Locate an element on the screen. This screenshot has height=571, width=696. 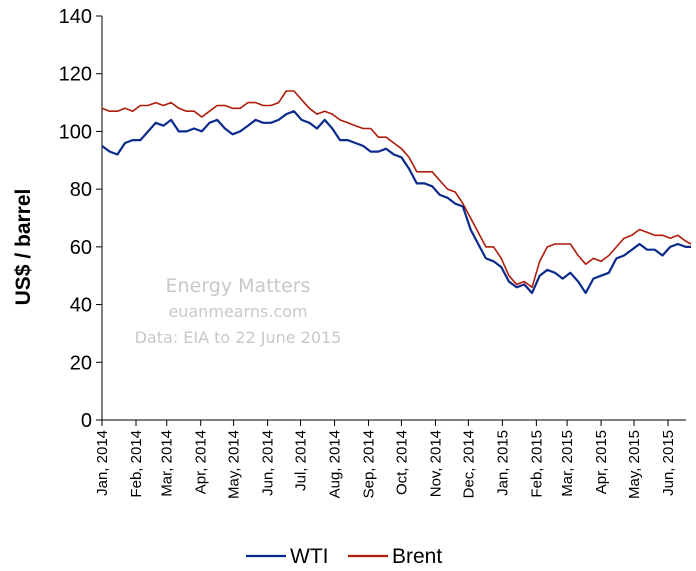
y-tick-label: 0 is located at coordinates (86, 421).